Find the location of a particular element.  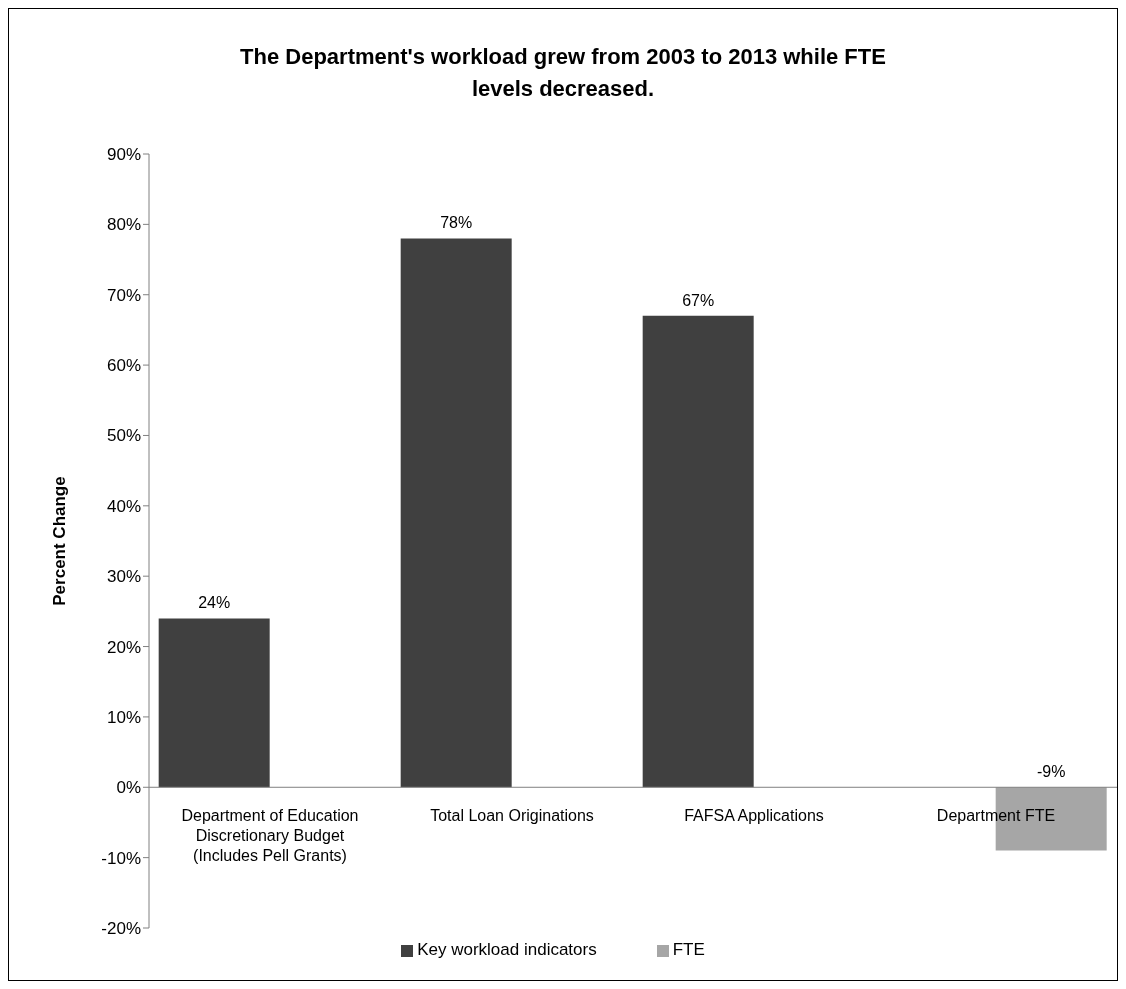

x-tick-label: Department FTE is located at coordinates (996, 815).